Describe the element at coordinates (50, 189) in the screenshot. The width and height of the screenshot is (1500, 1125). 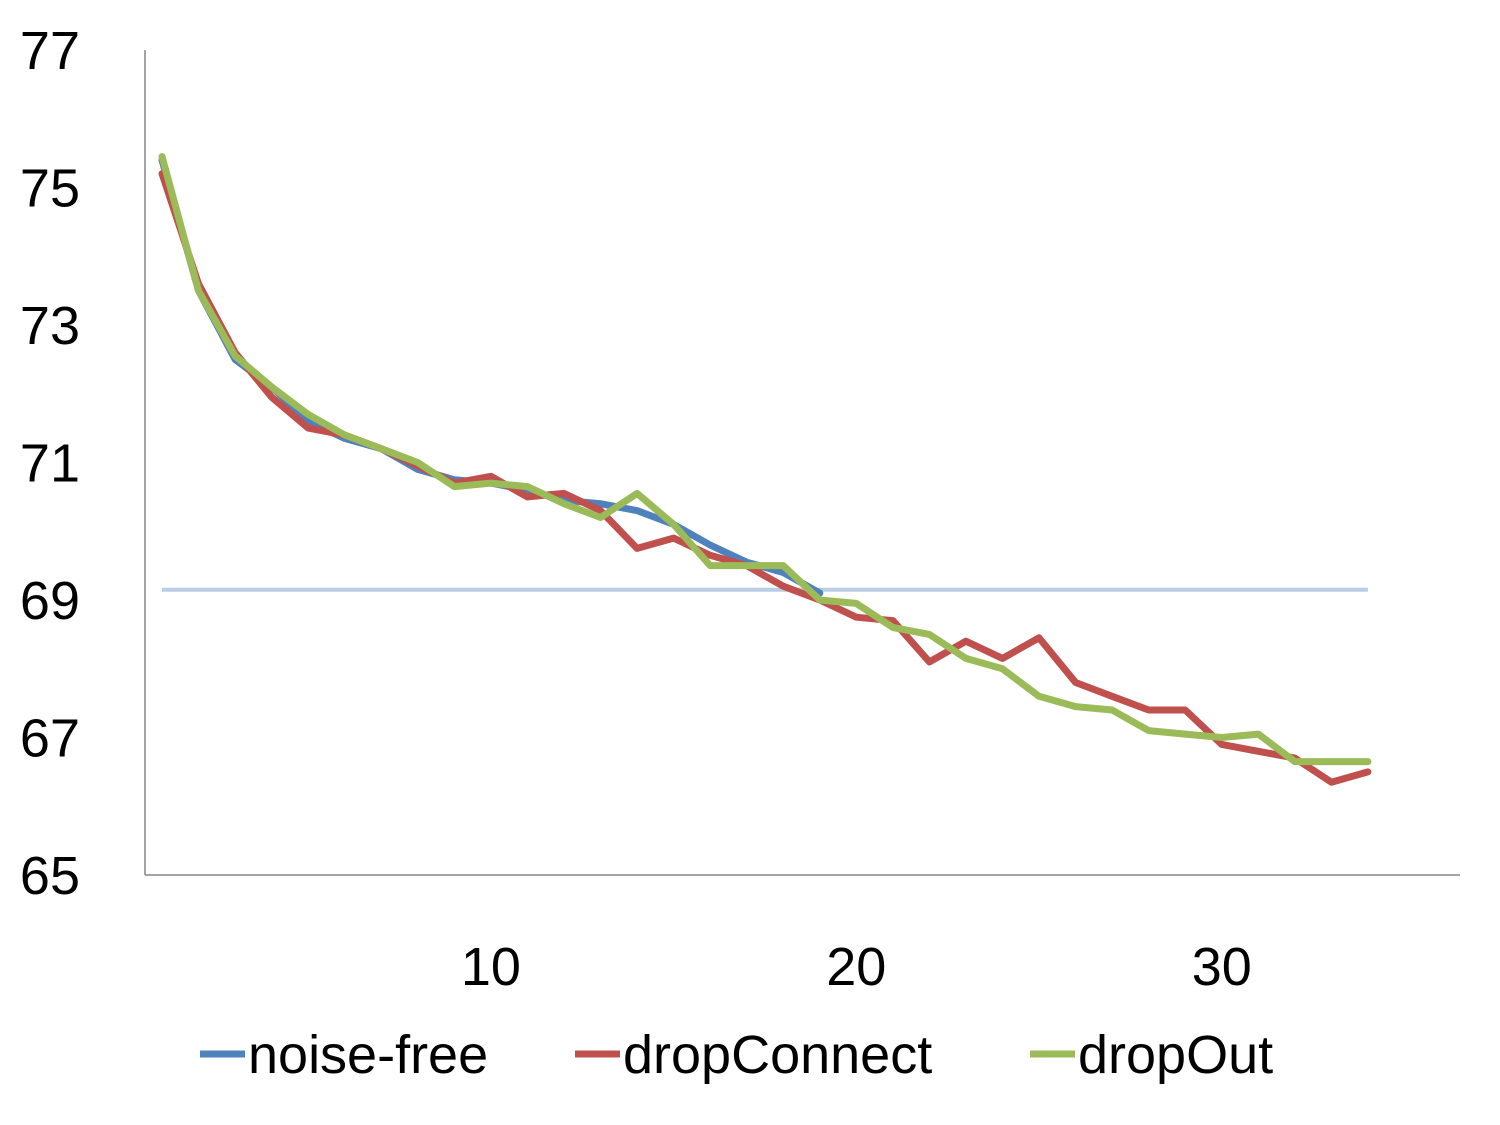
I see `y-tick-label: 75` at that location.